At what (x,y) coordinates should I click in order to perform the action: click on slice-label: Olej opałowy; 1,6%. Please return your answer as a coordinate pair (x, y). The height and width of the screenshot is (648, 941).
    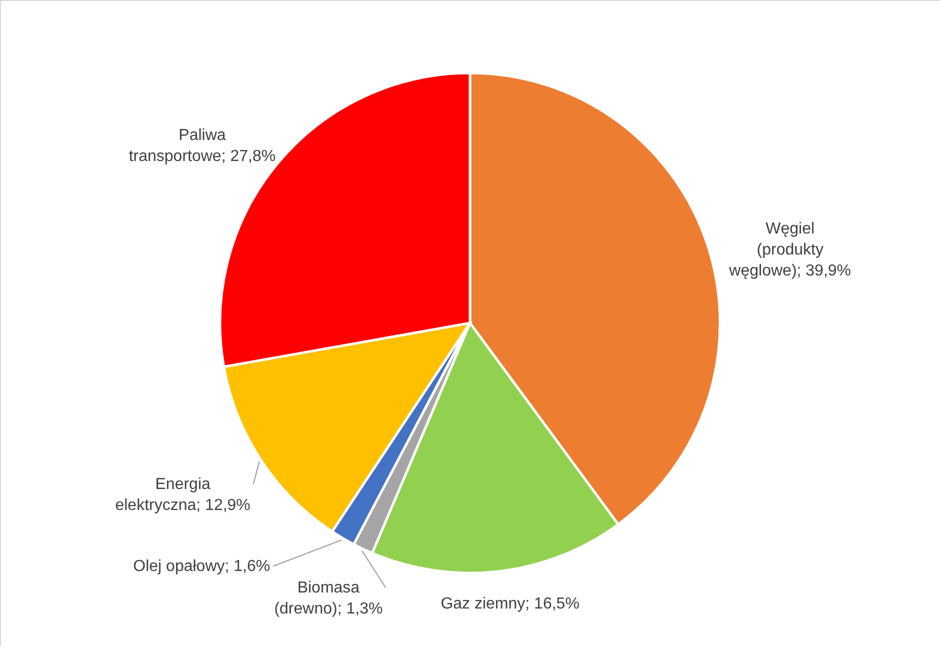
    Looking at the image, I should click on (201, 567).